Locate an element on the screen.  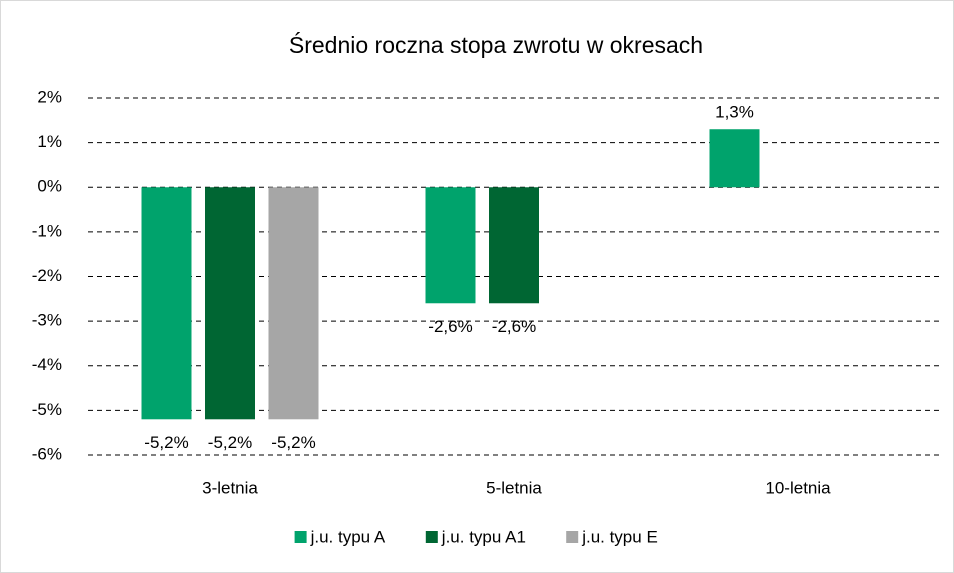
y-tick-label: 1% is located at coordinates (49, 141).